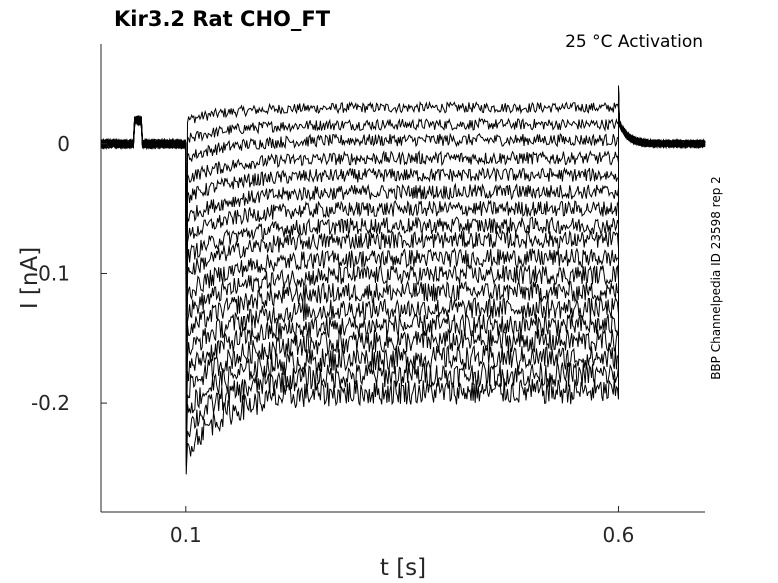 Image resolution: width=778 pixels, height=583 pixels. What do you see at coordinates (716, 278) in the screenshot?
I see `side-label: BBP Channelpedia ID 23598 rep 2` at bounding box center [716, 278].